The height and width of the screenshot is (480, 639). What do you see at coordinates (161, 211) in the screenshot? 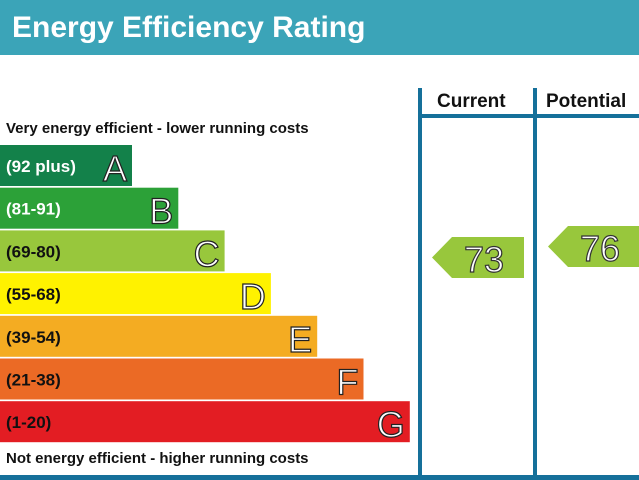
I see `band-letter-b: B` at bounding box center [161, 211].